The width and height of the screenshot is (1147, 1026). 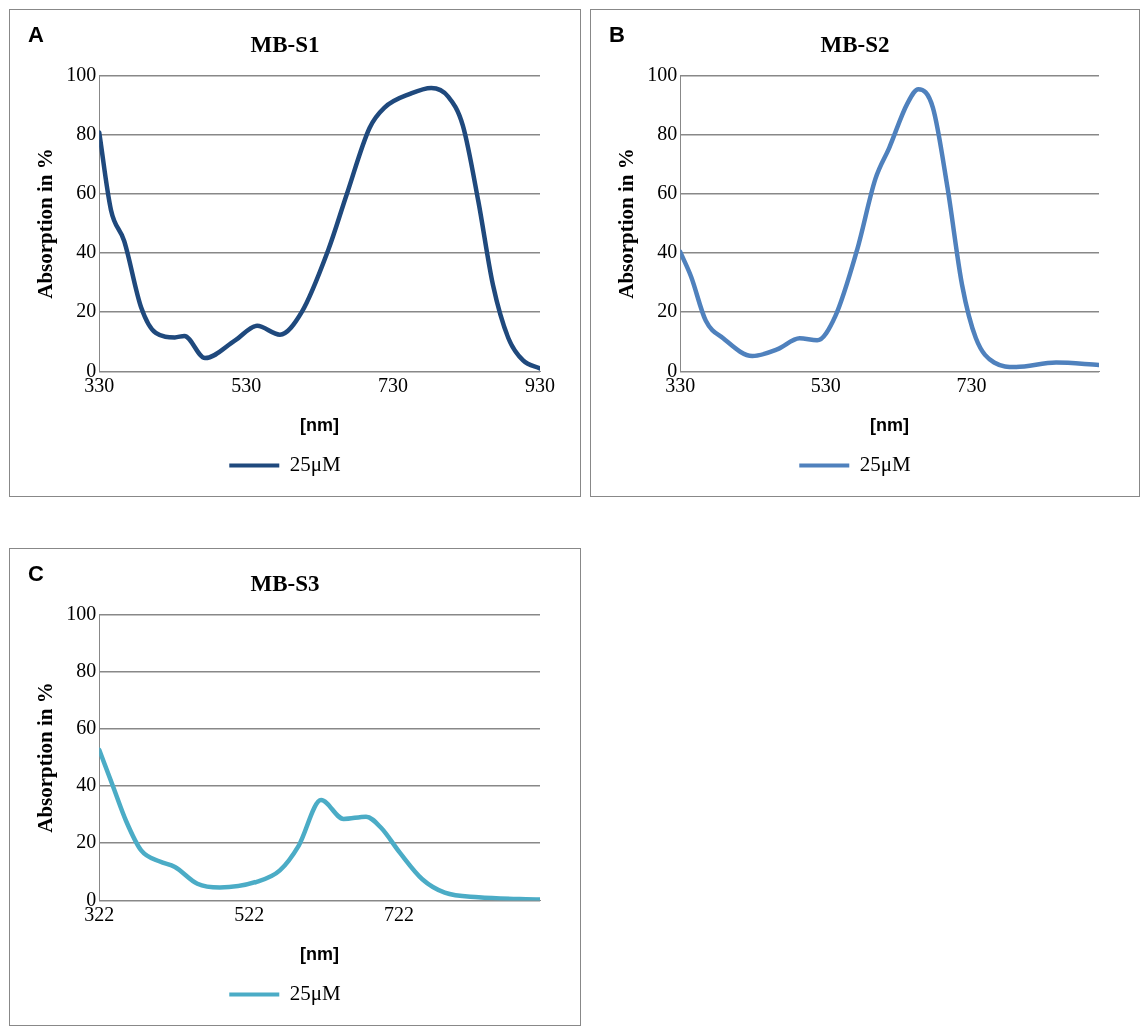 I want to click on text: C, so click(x=36, y=574).